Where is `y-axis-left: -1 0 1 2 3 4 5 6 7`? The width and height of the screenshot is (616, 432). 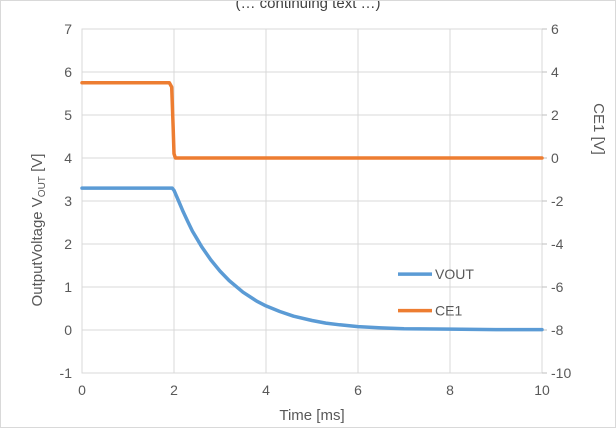 y-axis-left: -1 0 1 2 3 4 5 6 7 is located at coordinates (66, 201).